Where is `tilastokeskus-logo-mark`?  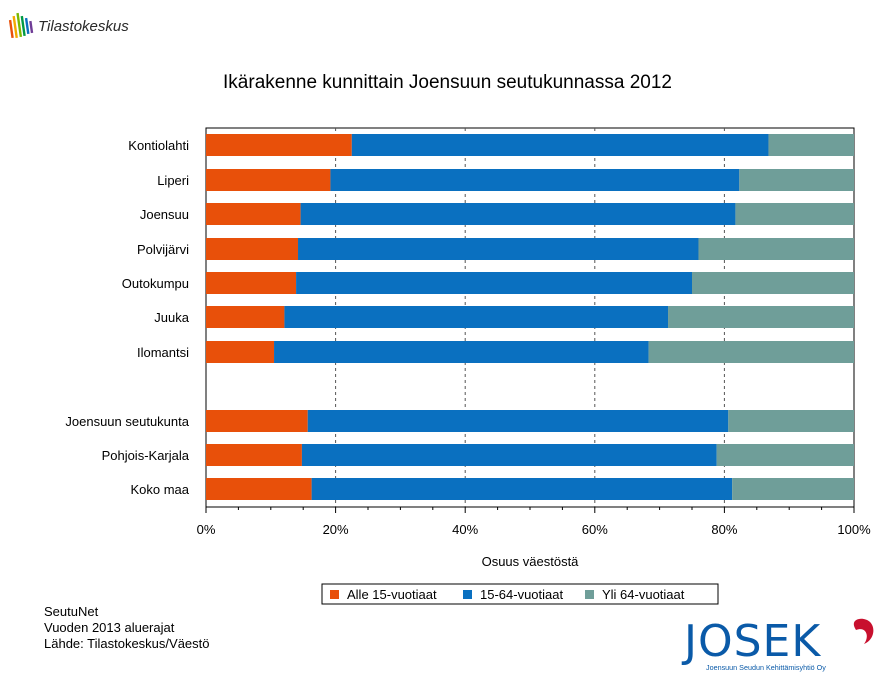
tilastokeskus-logo-mark is located at coordinates (21, 25).